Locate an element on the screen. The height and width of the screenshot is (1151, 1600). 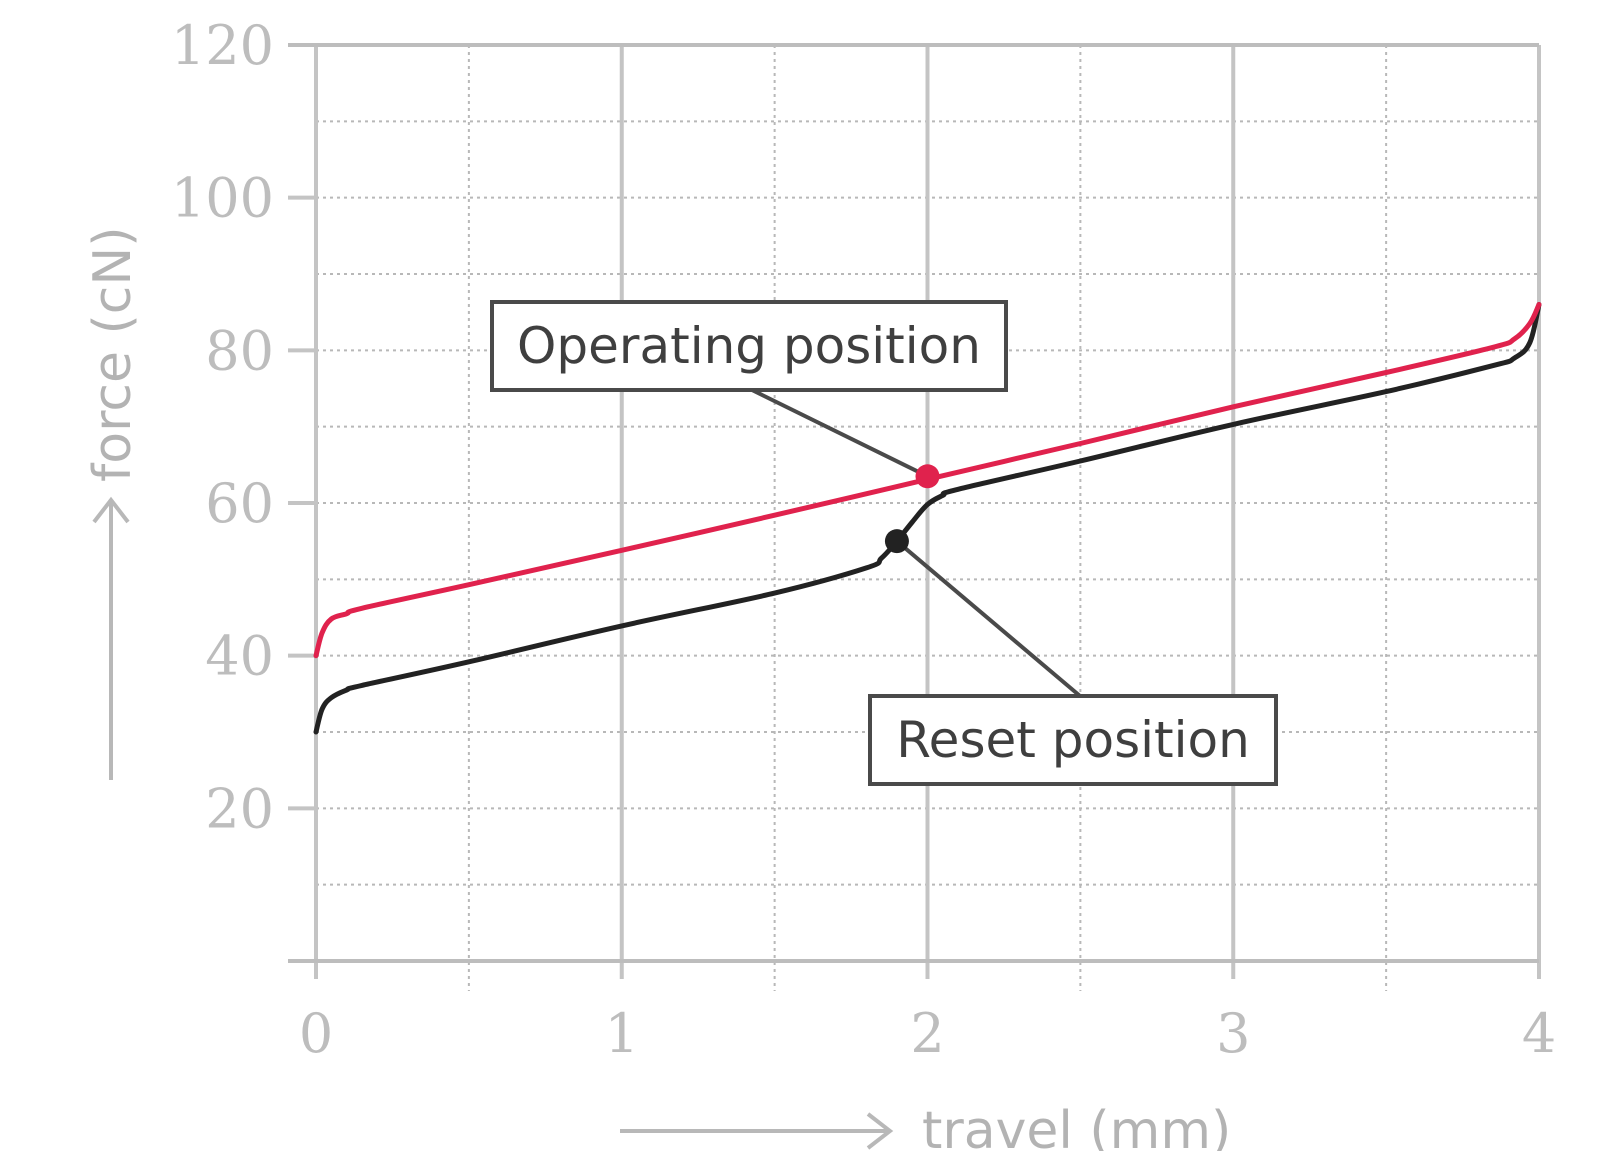
operating-position-box is located at coordinates (749, 346).